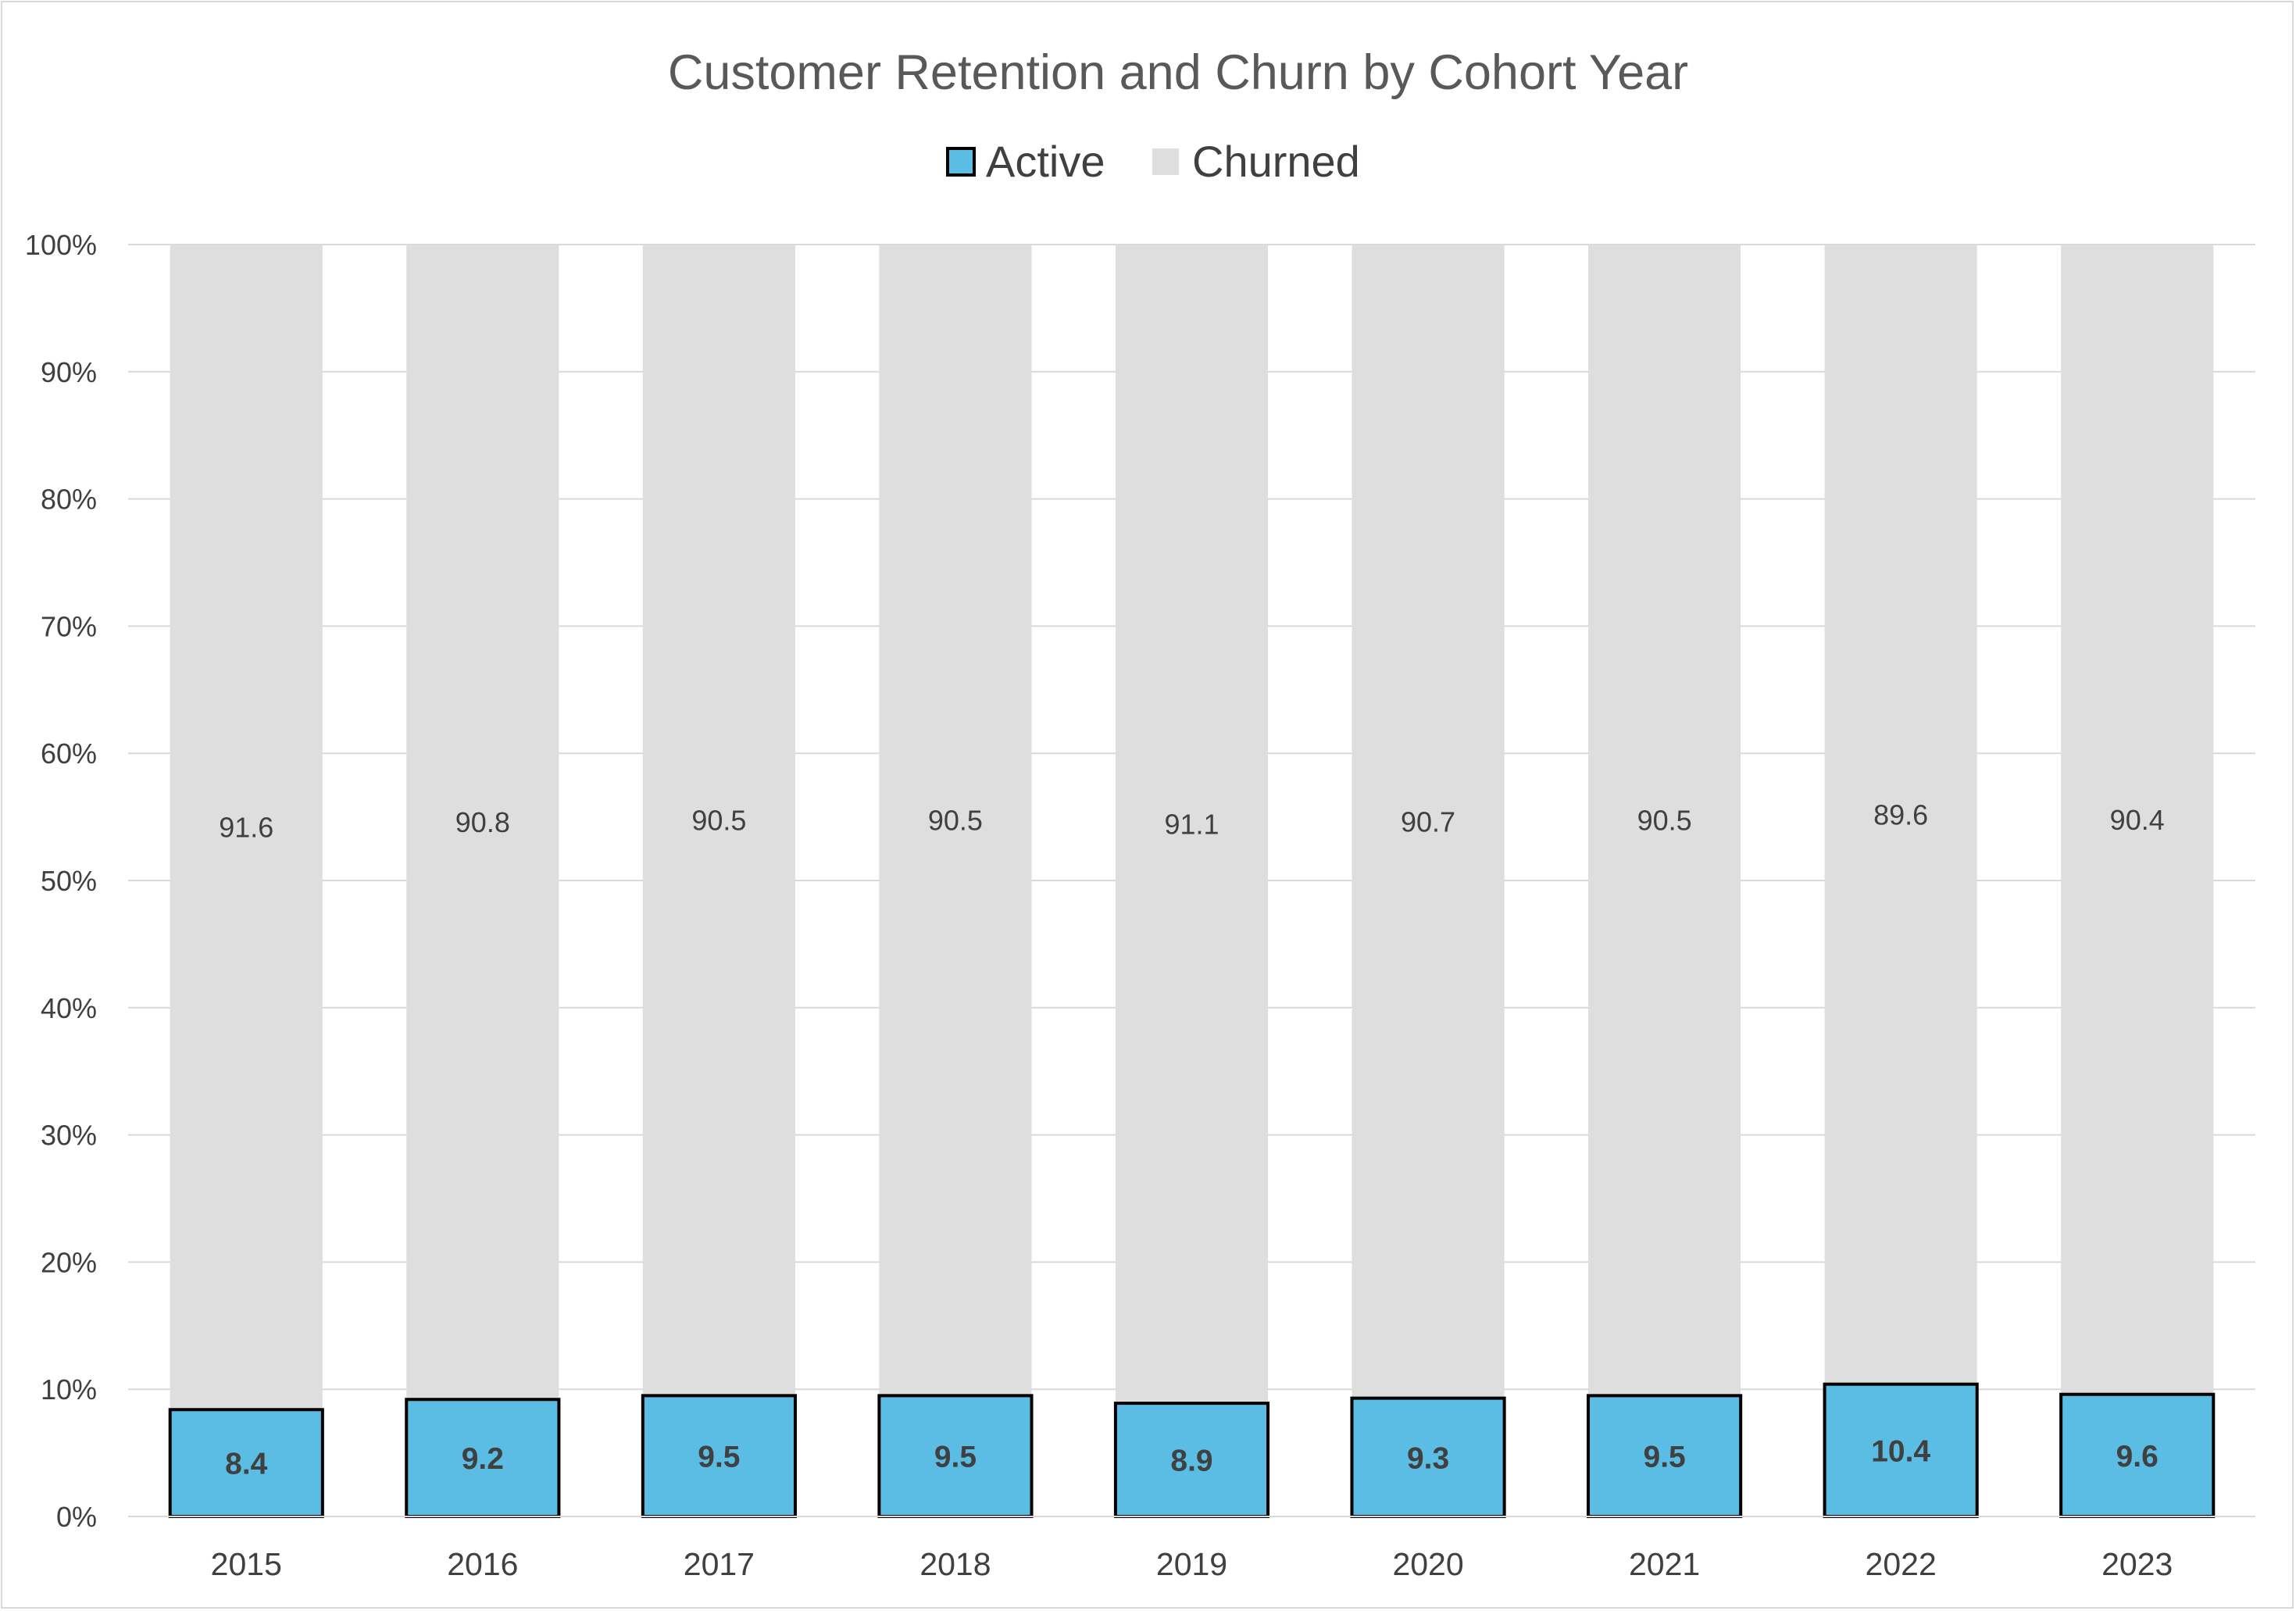 The width and height of the screenshot is (2296, 1611). What do you see at coordinates (69, 754) in the screenshot?
I see `y-tick-label: 60%` at bounding box center [69, 754].